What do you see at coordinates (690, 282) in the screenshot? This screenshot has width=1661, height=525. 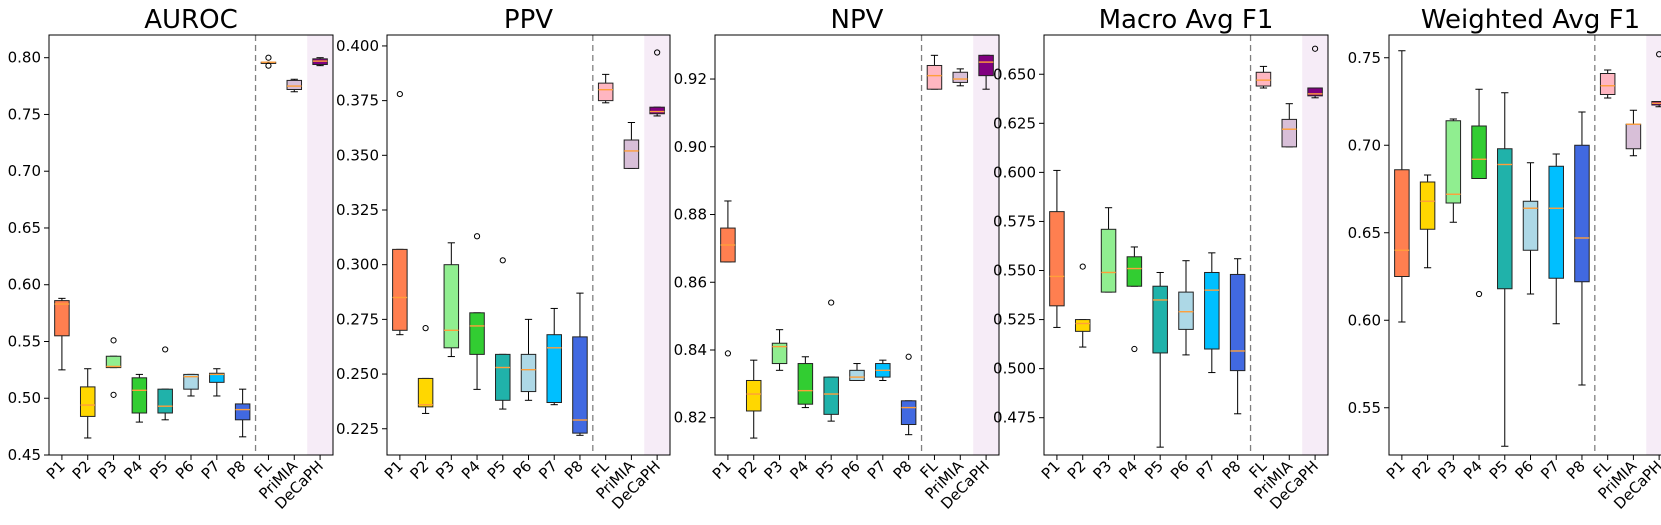 I see `y-tick-label: 0.86` at bounding box center [690, 282].